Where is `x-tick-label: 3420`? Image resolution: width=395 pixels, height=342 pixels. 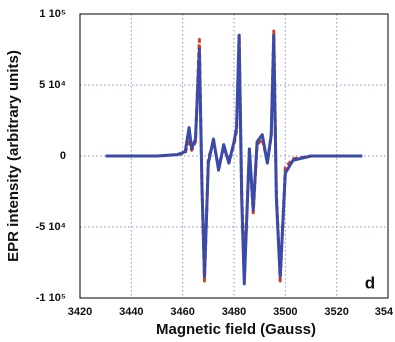
x-tick-label: 3420 is located at coordinates (80, 312).